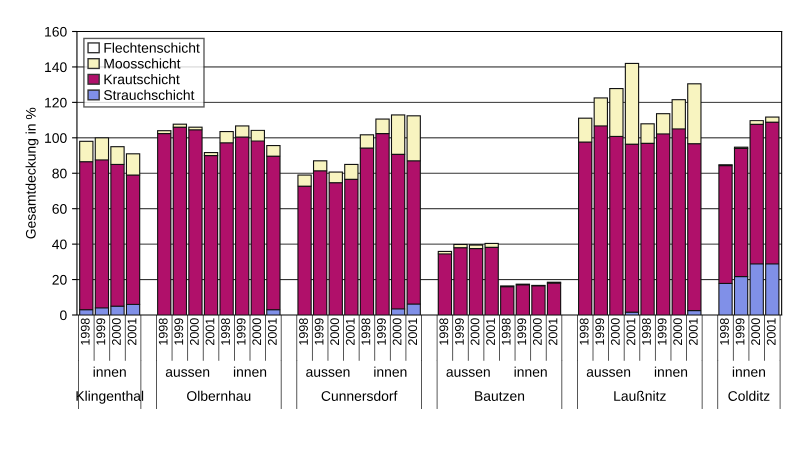  Describe the element at coordinates (56, 138) in the screenshot. I see `y-tick-label: 100` at that location.